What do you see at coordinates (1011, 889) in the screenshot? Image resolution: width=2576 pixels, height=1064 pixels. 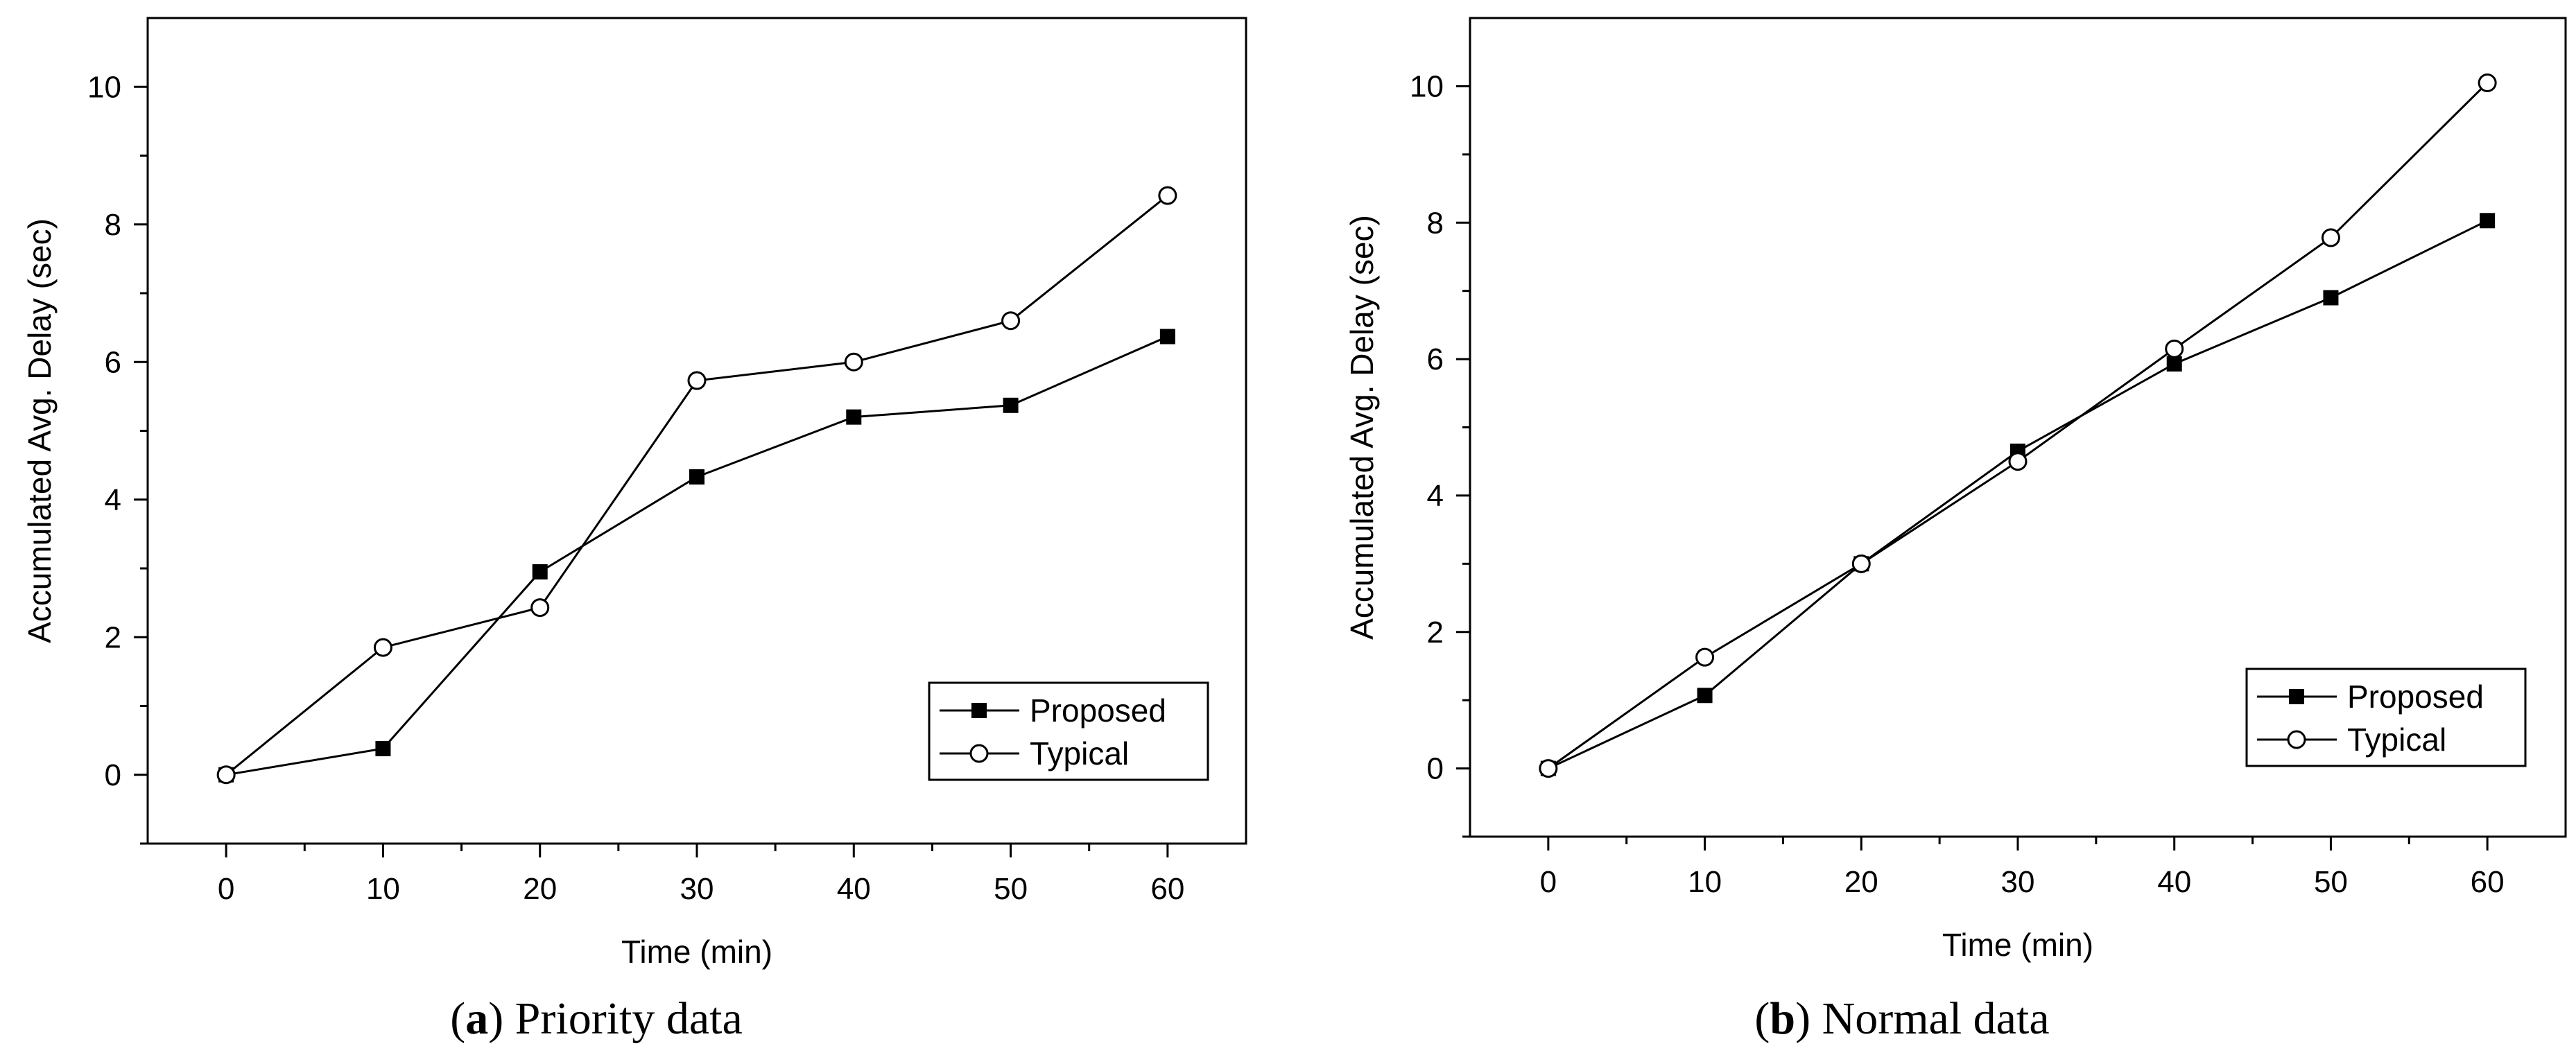 I see `x-tick-label-a-50: 50` at bounding box center [1011, 889].